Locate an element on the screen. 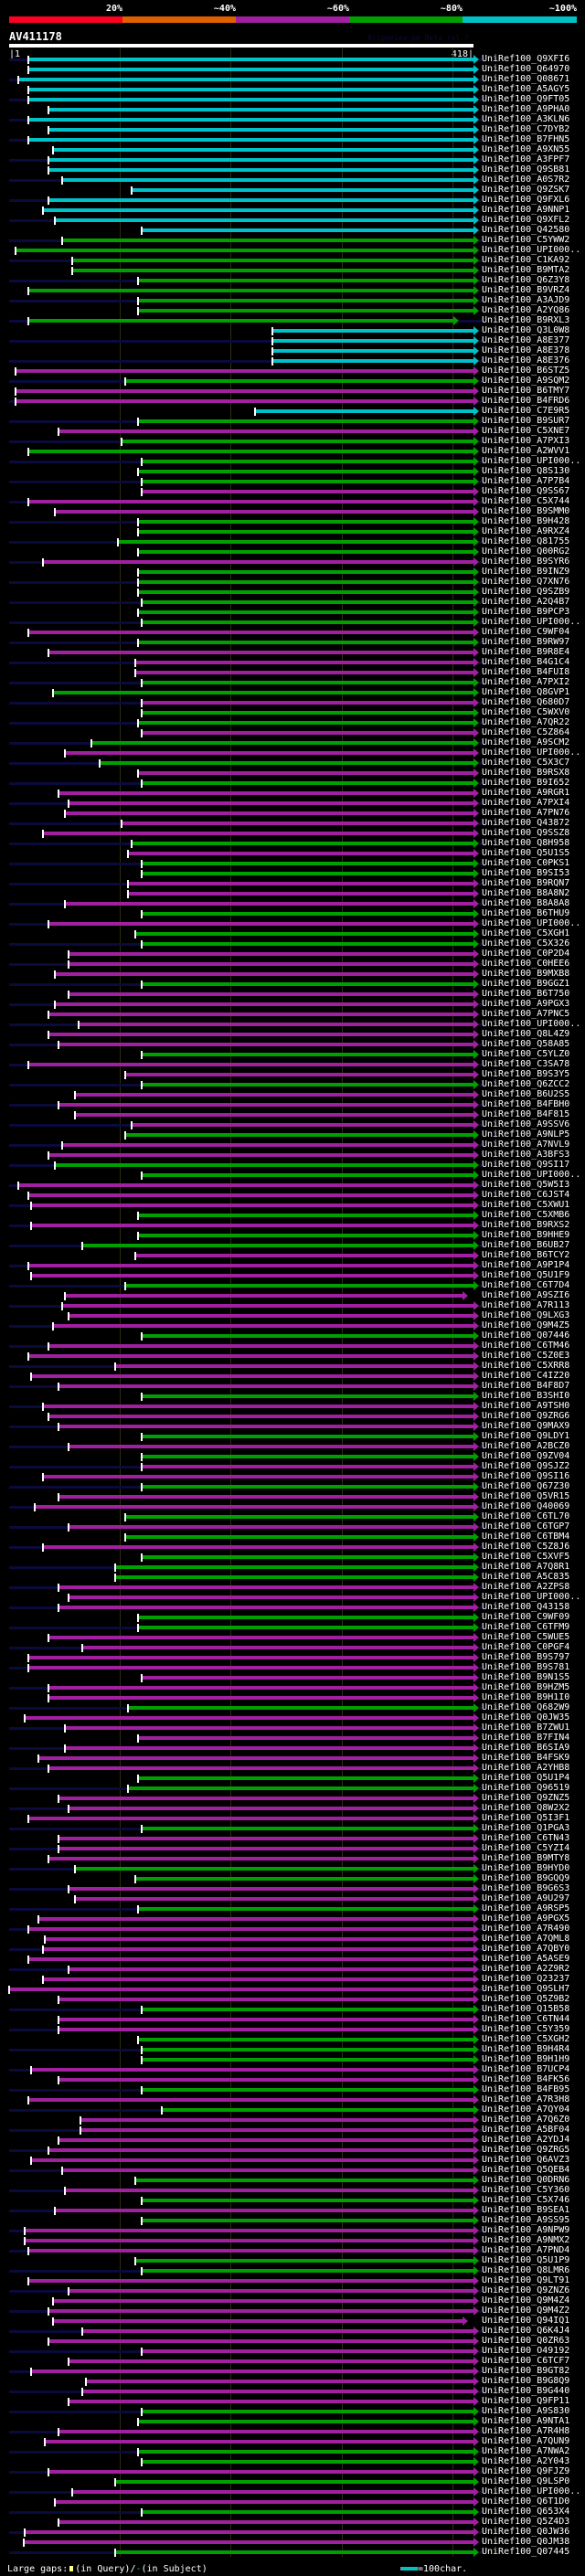 The height and width of the screenshot is (2576, 585). hit-label: UniRef100_A8E378 is located at coordinates (526, 350).